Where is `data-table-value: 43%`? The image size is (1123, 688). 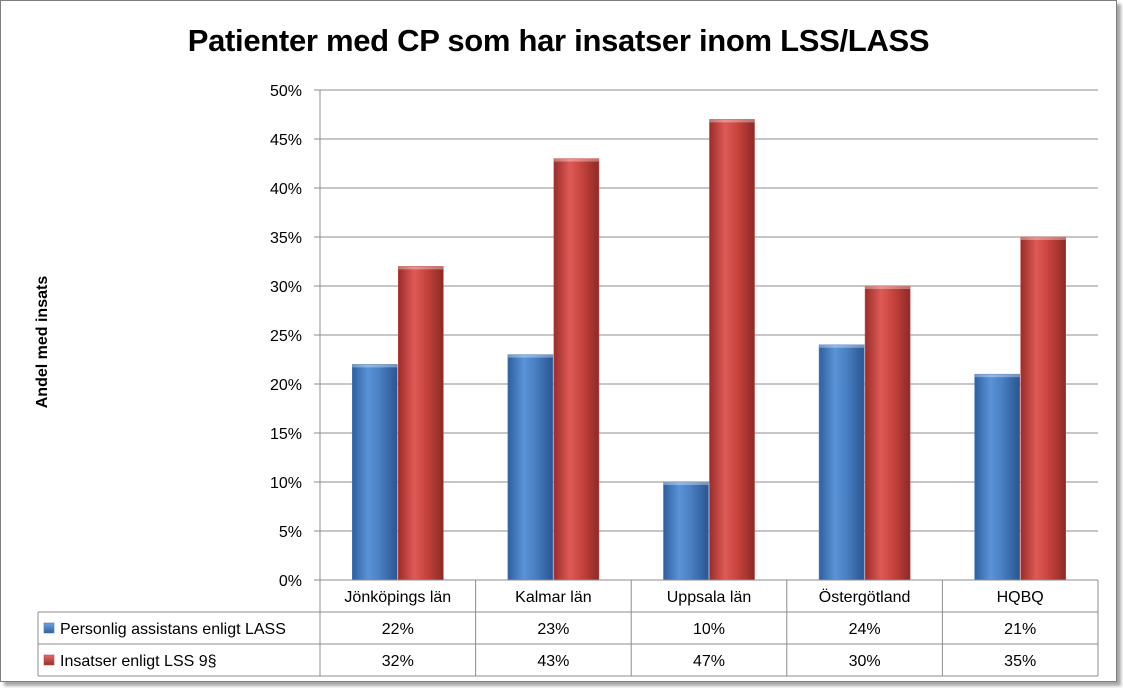 data-table-value: 43% is located at coordinates (553, 661).